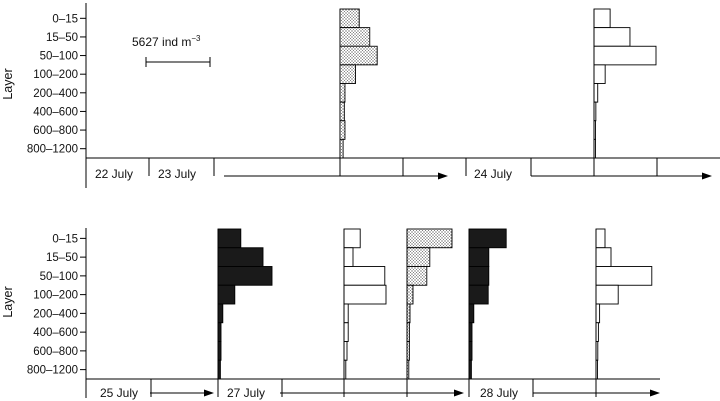 The image size is (720, 401). I want to click on date-27-july: 27 July, so click(246, 393).